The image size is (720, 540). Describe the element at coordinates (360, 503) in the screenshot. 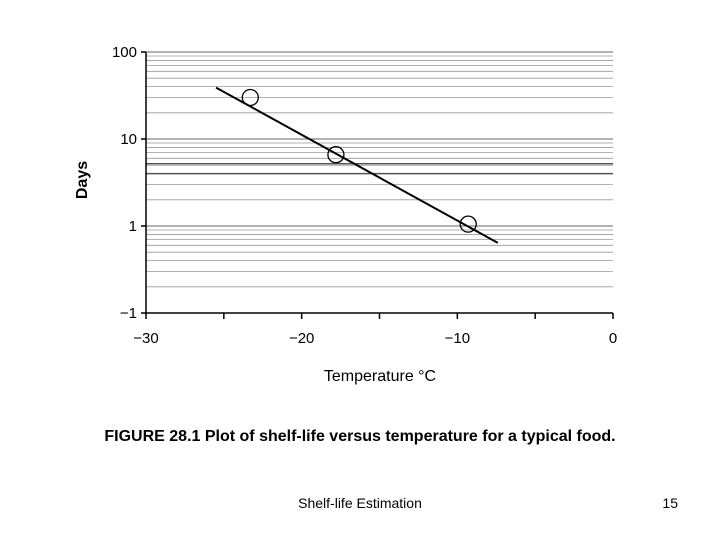

I see `footer-title: Shelf-life Estimation` at that location.